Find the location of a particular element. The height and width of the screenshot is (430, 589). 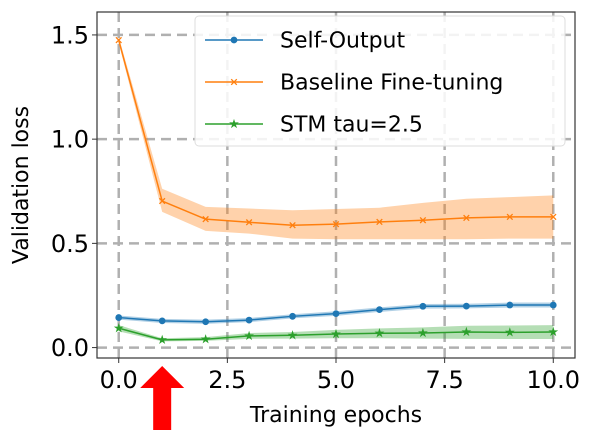

y-tick-label: 0.0 is located at coordinates (69, 348).